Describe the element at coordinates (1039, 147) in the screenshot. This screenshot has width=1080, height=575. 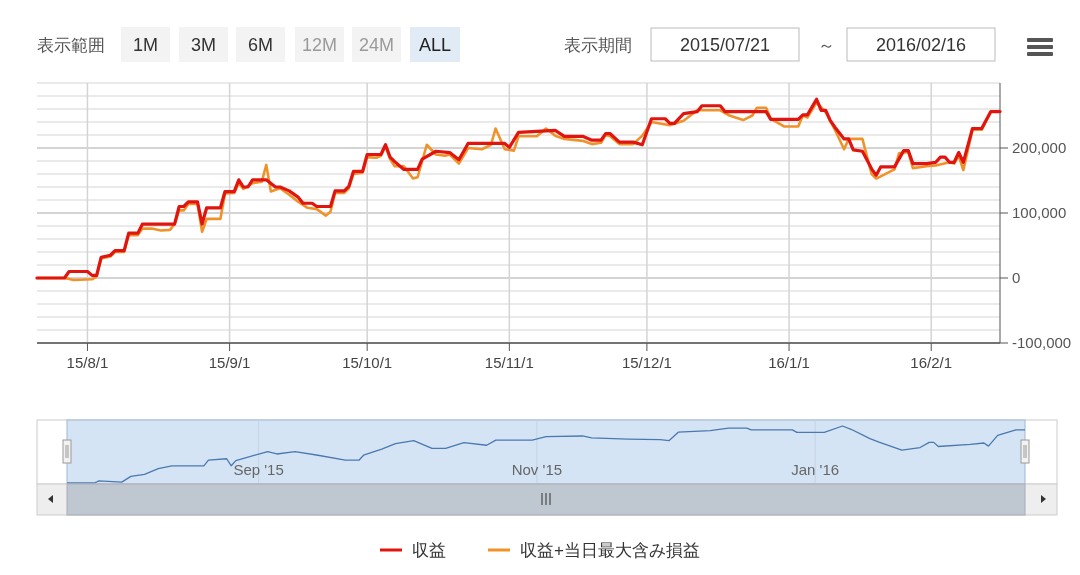
I see `y-tick-label: 200,000` at that location.